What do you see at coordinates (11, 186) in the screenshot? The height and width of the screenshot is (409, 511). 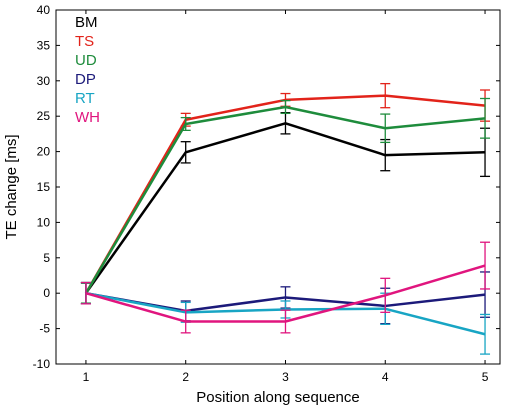 I see `y-axis-title: TE change [ms]` at bounding box center [11, 186].